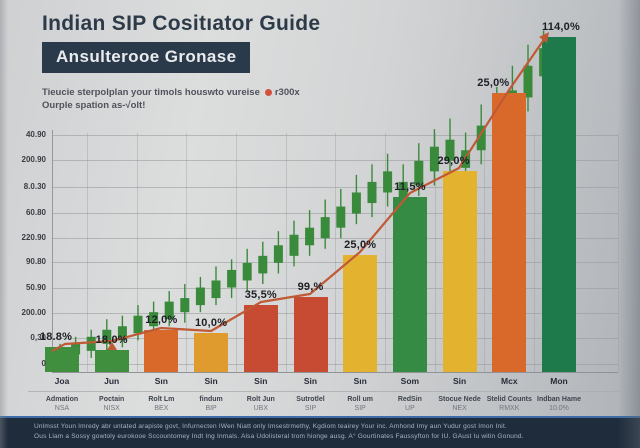 This screenshot has height=448, width=640. Describe the element at coordinates (268, 92) in the screenshot. I see `red-dot-icon` at that location.